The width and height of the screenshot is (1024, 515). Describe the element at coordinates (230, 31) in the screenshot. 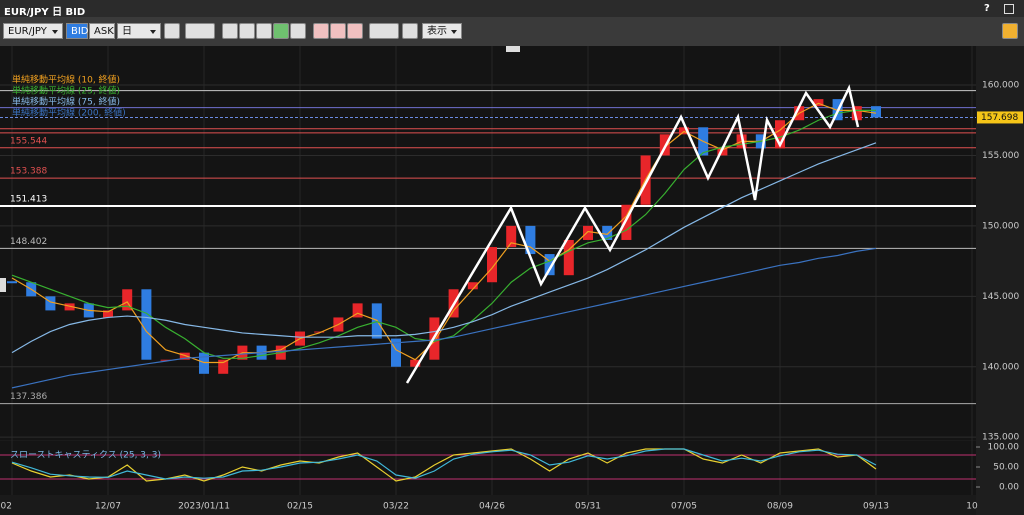

I see `zoom-in-button` at that location.